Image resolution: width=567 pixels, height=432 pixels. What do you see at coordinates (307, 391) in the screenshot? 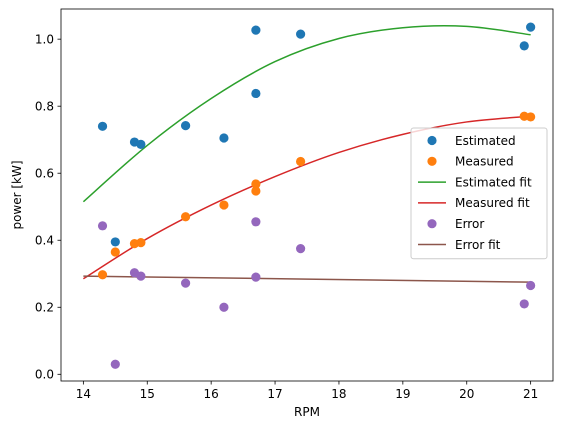
I see `x-axis: 14 15 16 17 18 19 20 21` at bounding box center [307, 391].